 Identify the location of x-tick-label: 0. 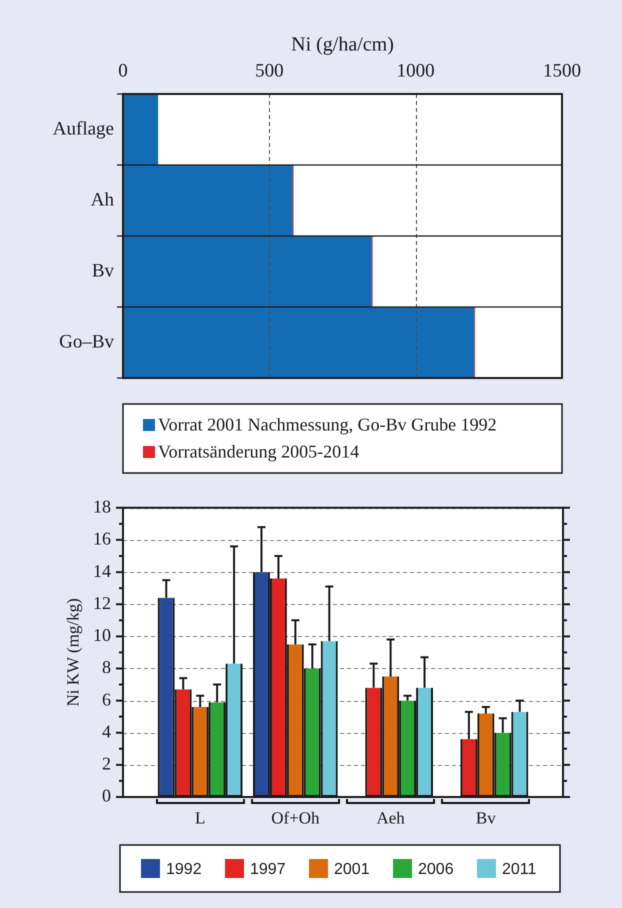
(123, 71).